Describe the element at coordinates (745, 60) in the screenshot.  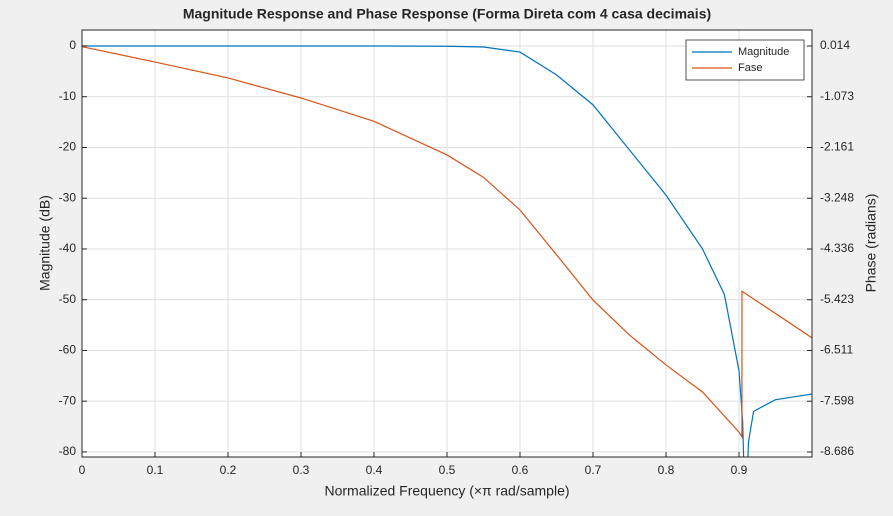
I see `legend-box` at that location.